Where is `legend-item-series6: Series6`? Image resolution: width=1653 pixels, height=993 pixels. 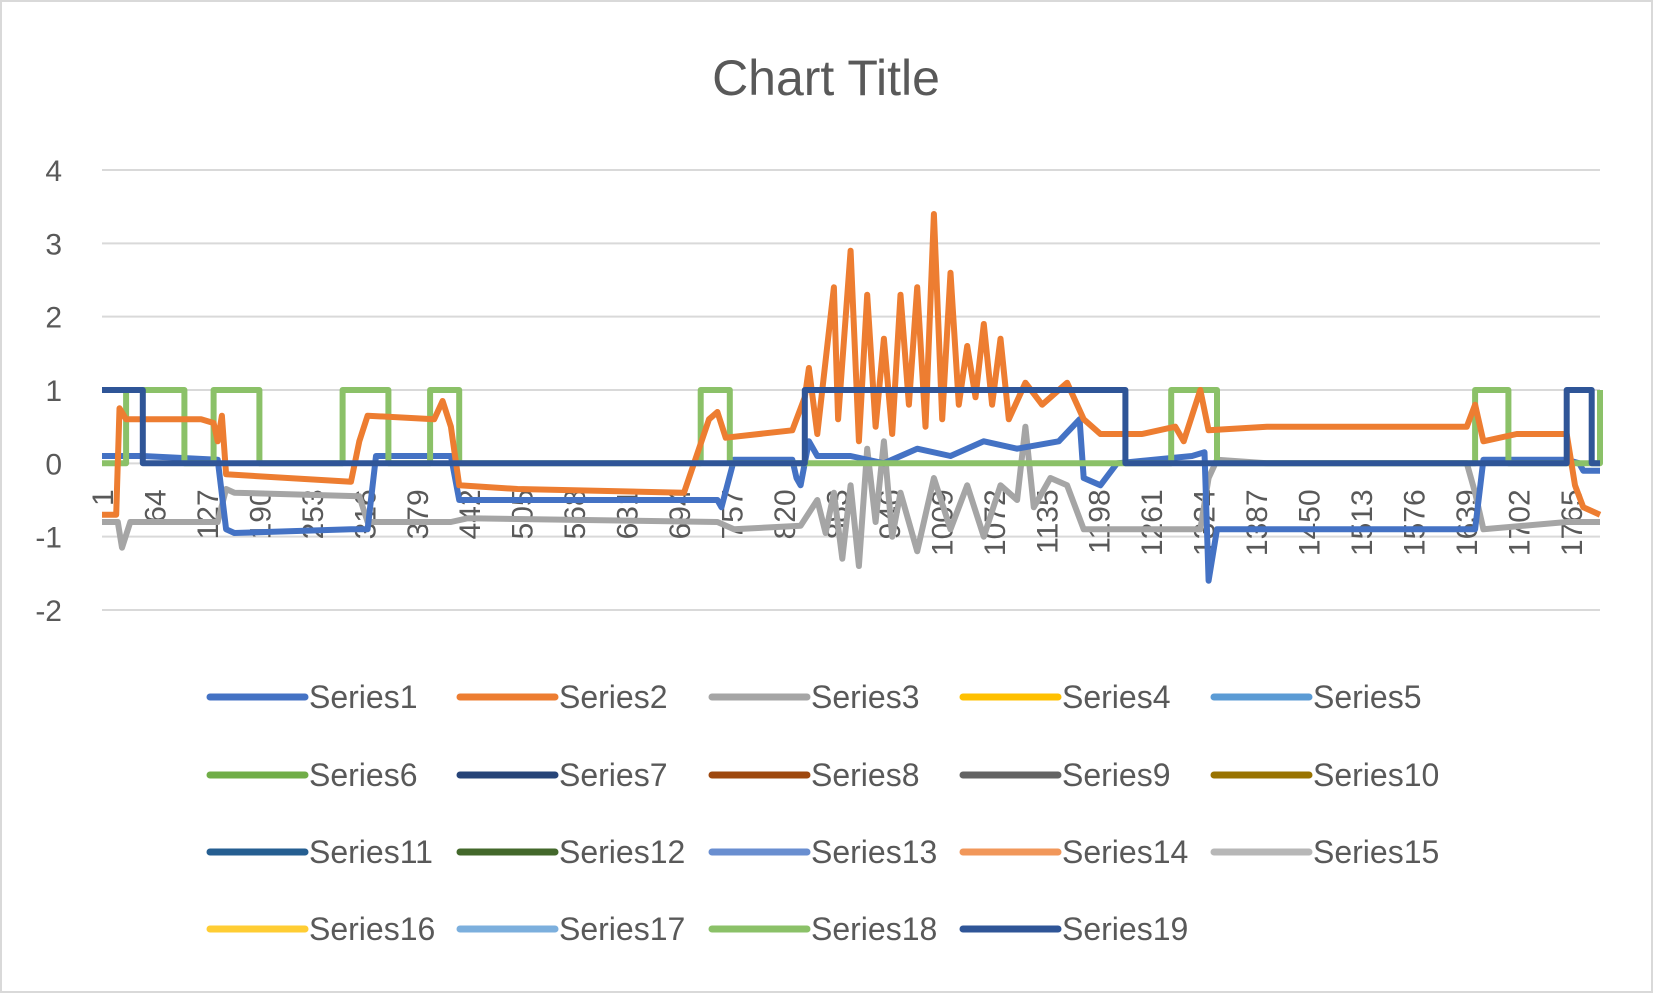
legend-item-series6: Series6 is located at coordinates (312, 775).